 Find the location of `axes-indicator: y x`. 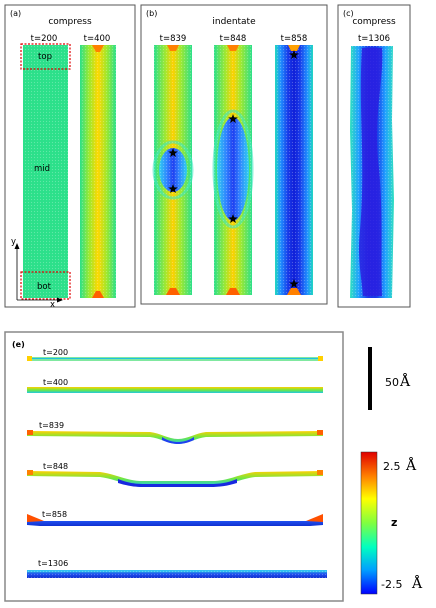

axes-indicator: y x is located at coordinates (37, 273).